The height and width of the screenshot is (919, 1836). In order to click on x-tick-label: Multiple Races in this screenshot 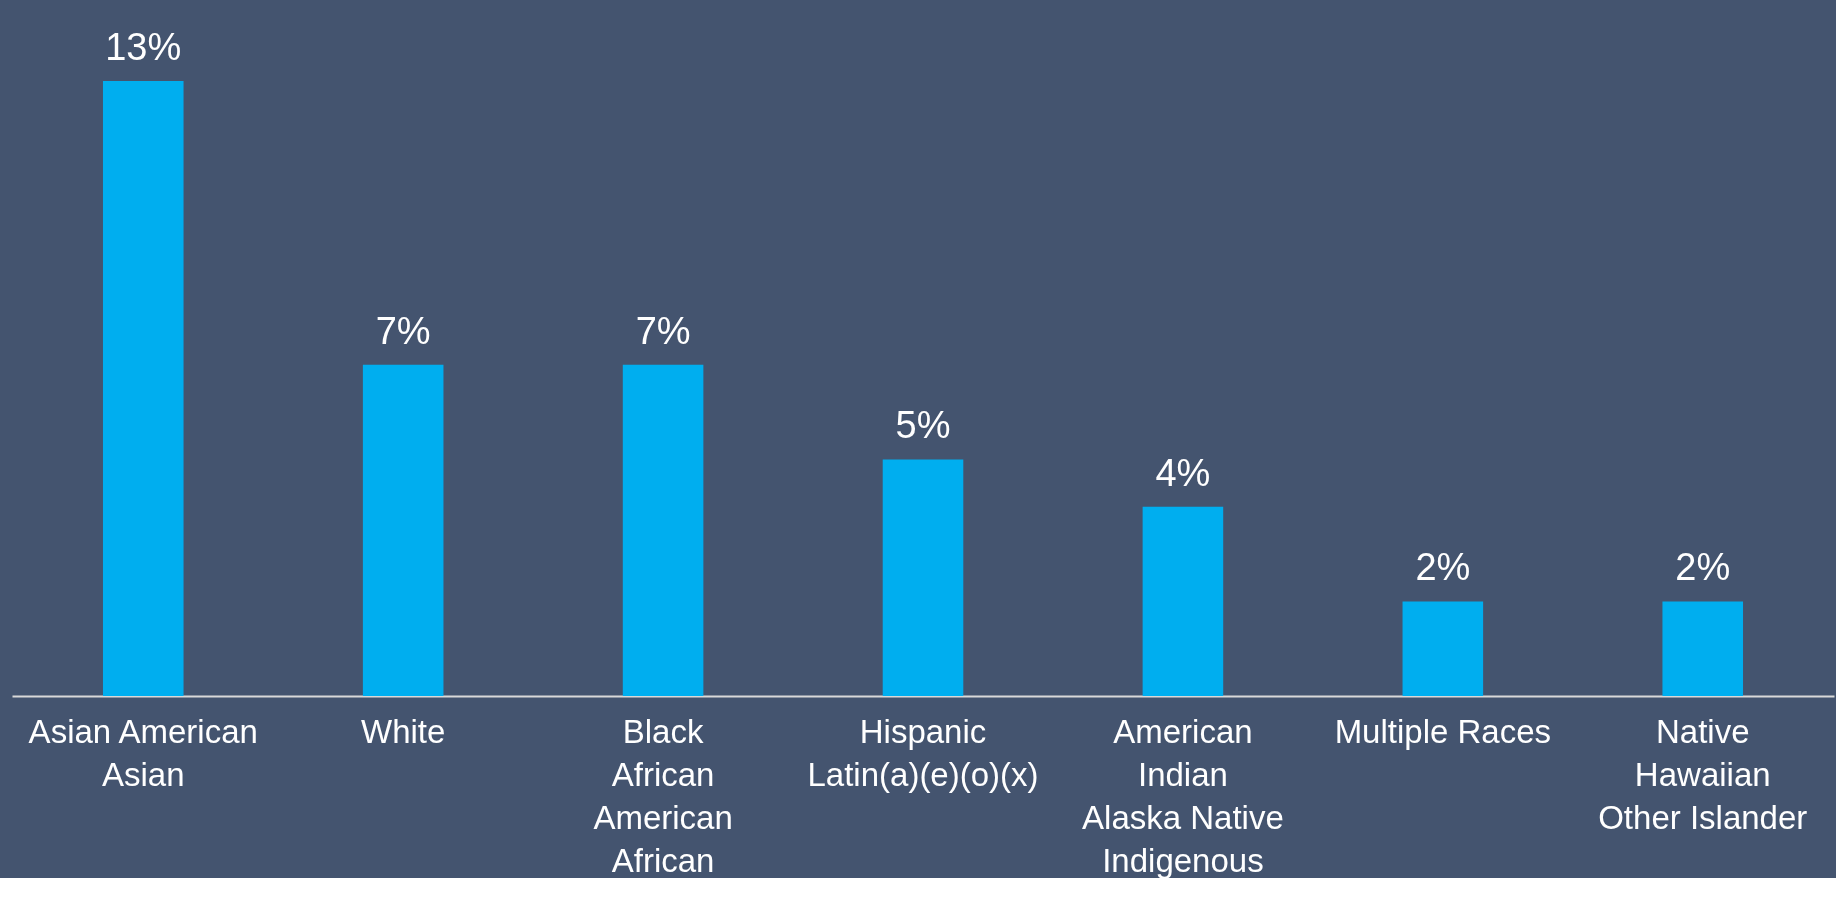, I will do `click(1443, 731)`.